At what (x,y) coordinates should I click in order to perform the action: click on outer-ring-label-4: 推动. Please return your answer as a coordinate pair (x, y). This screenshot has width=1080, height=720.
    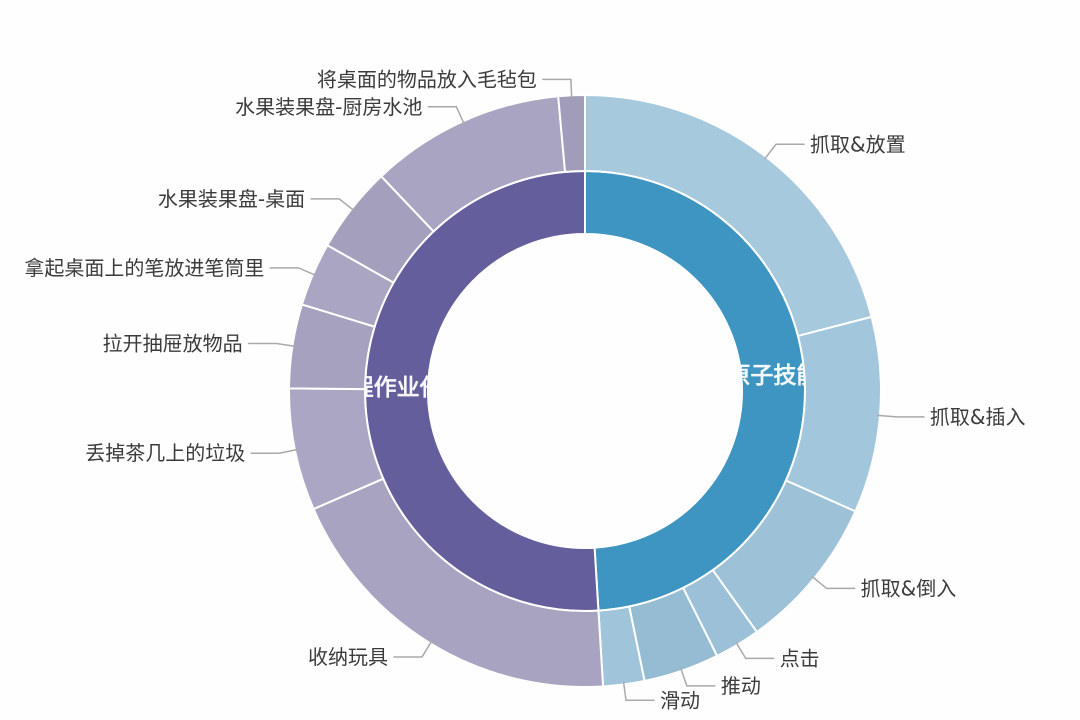
    Looking at the image, I should click on (741, 686).